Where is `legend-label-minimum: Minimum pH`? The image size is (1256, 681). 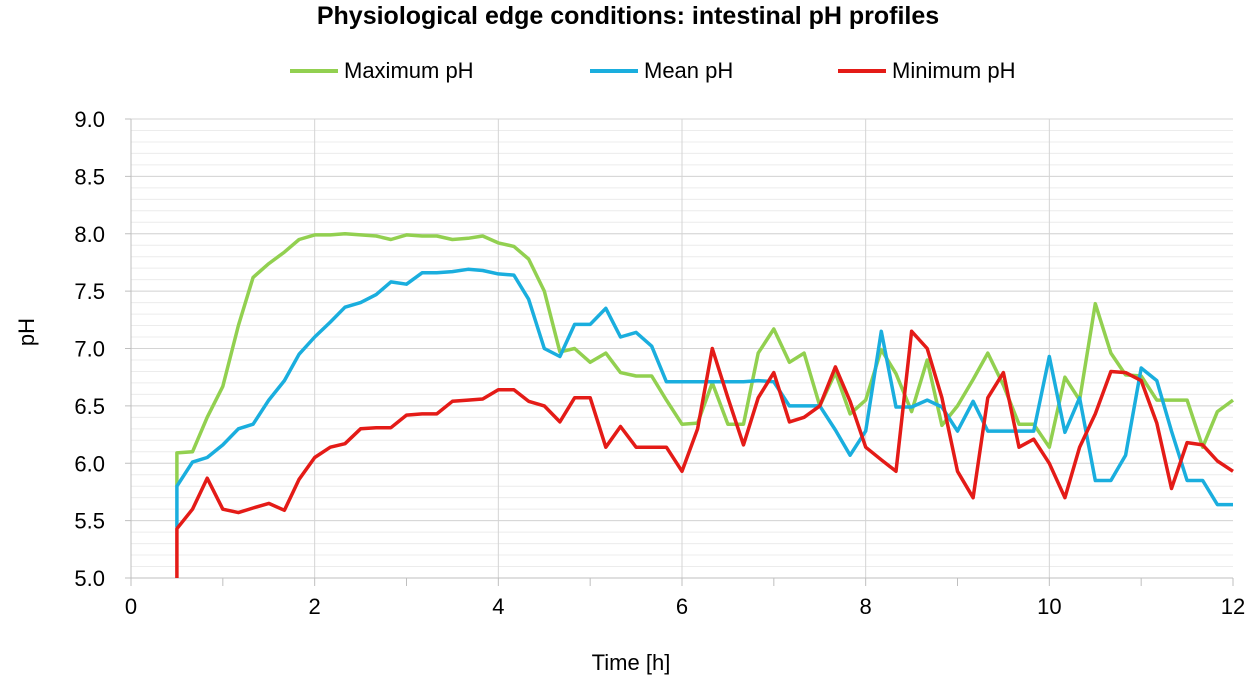
legend-label-minimum: Minimum pH is located at coordinates (954, 70).